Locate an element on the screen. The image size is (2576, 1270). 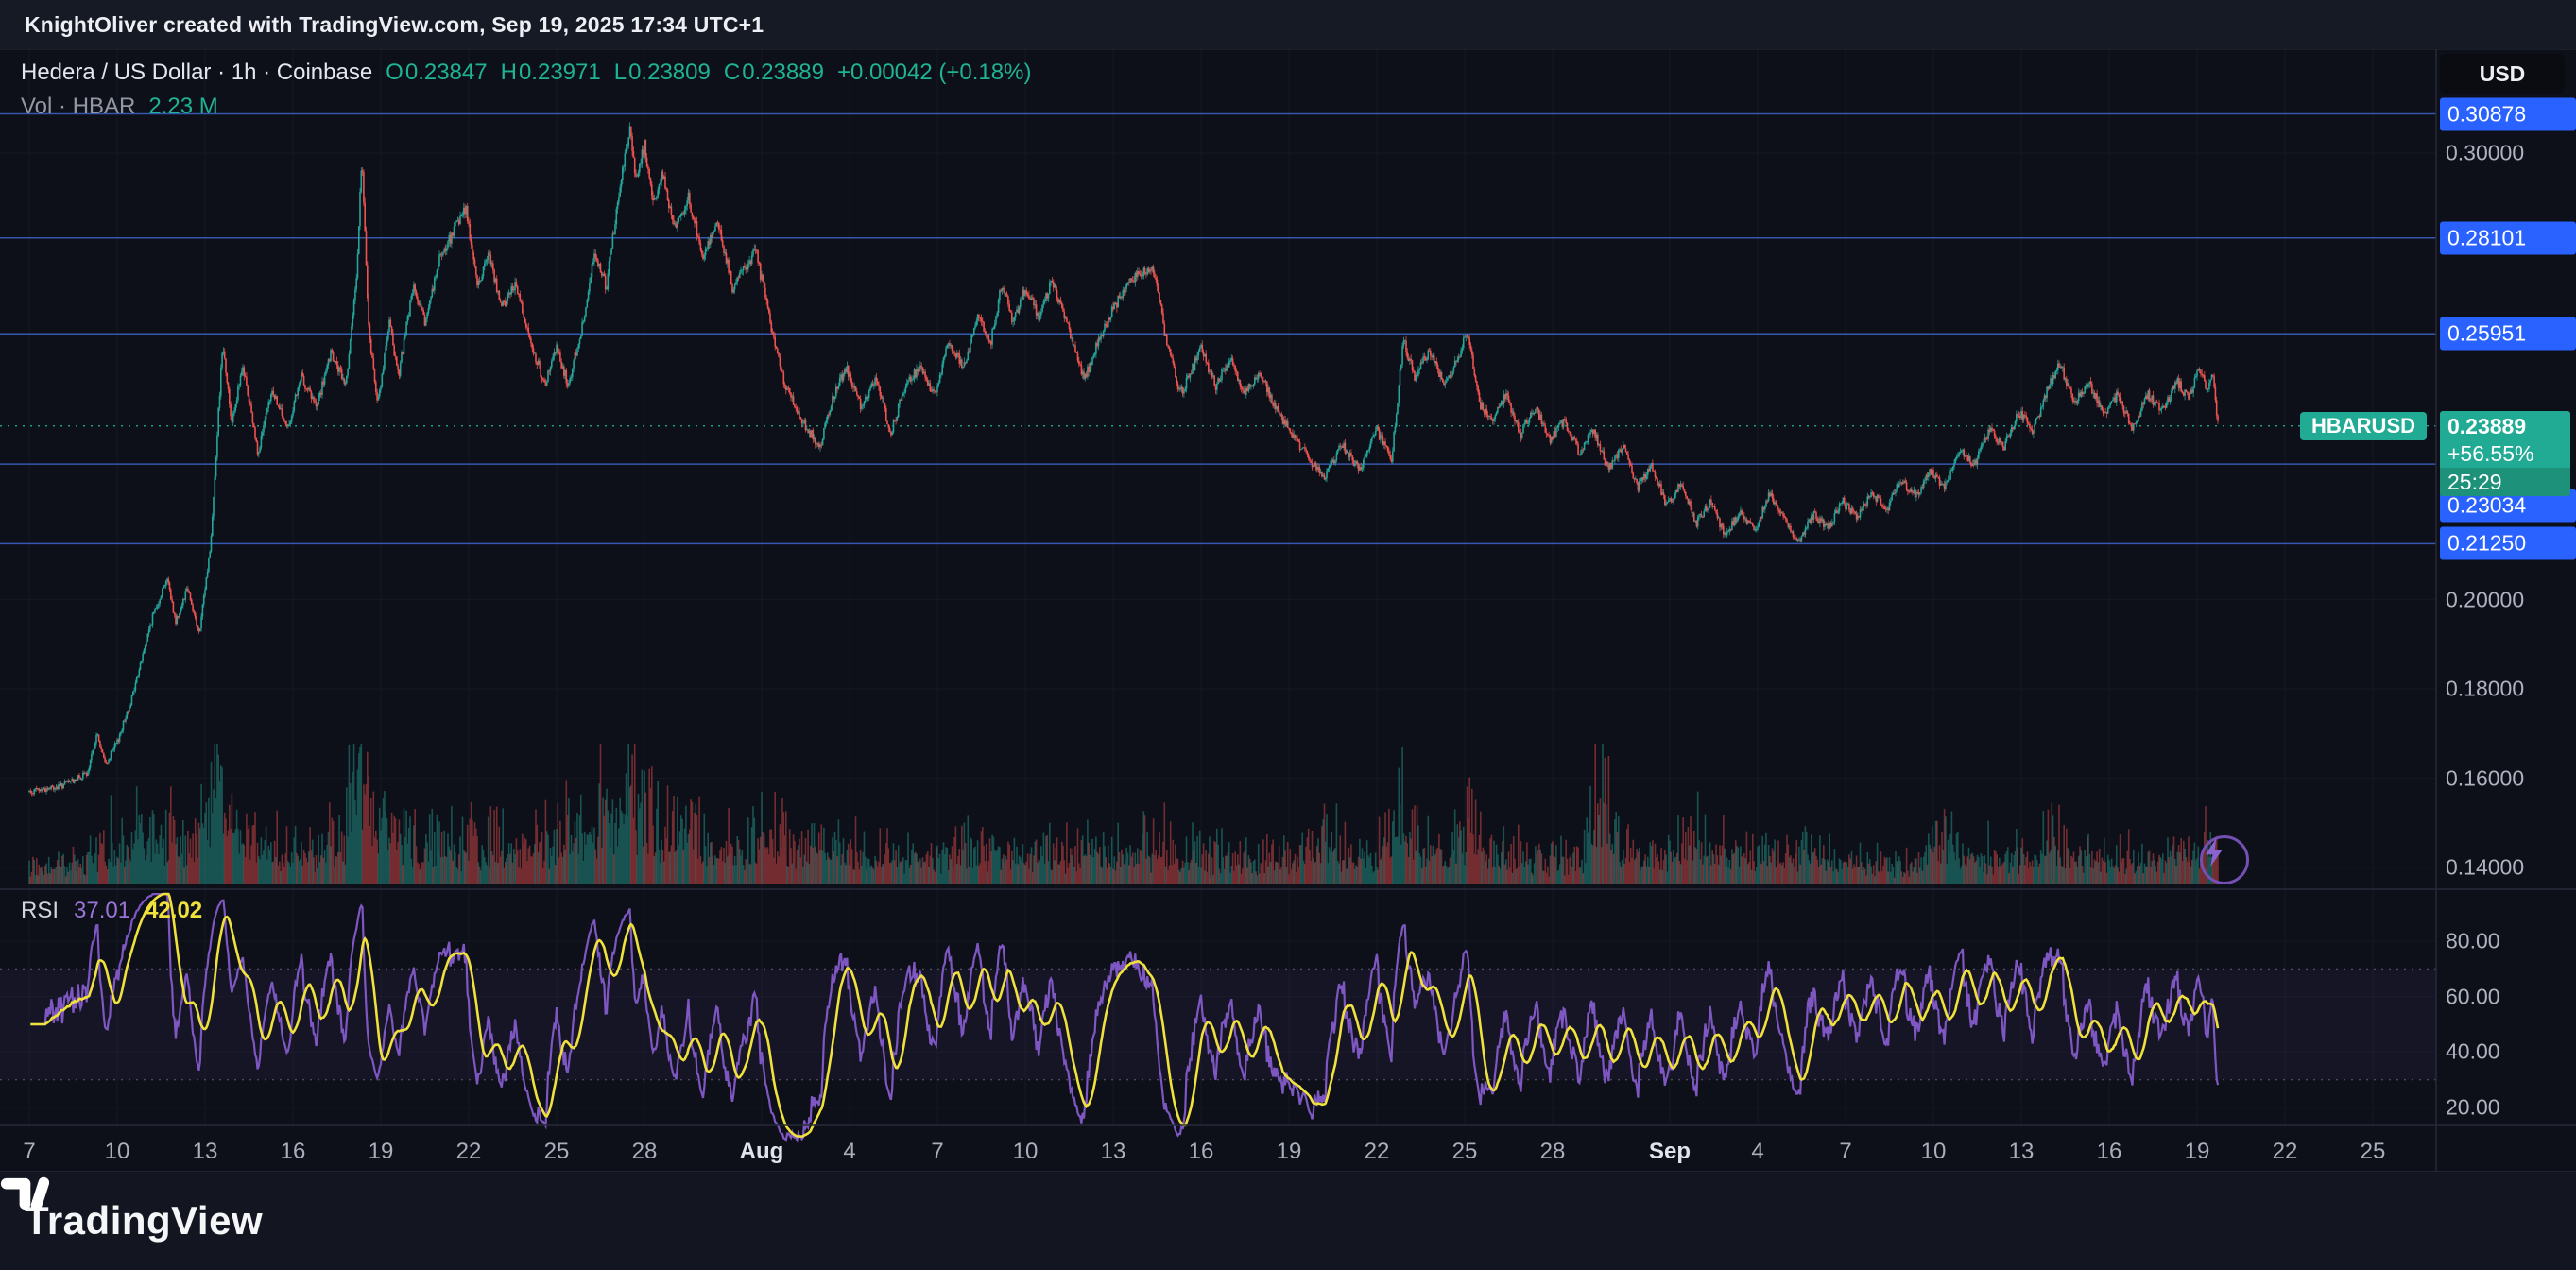
change-percent-label: +56.55% is located at coordinates (2505, 454).